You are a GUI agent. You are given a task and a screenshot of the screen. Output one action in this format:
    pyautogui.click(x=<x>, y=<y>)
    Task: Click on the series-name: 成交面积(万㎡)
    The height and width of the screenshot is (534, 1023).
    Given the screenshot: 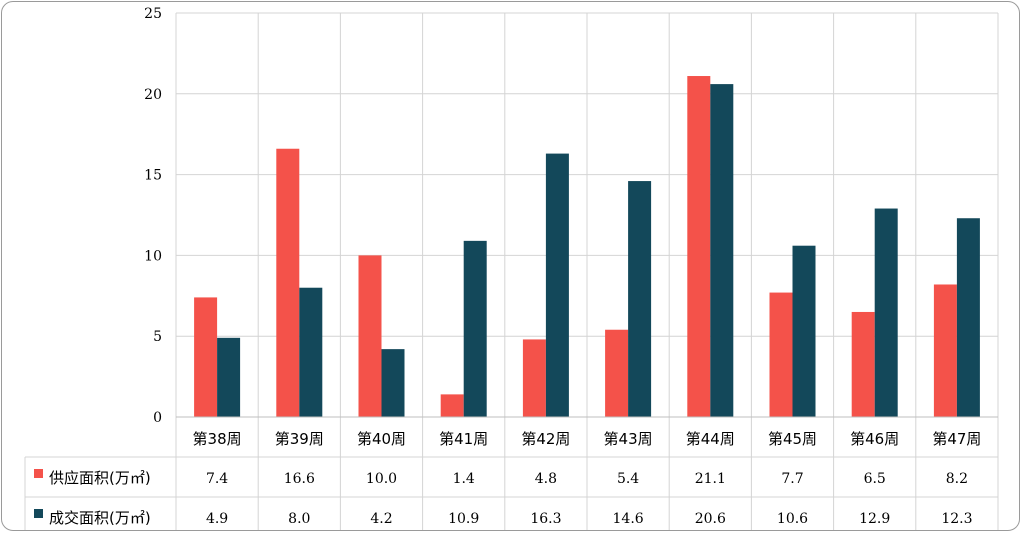 What is the action you would take?
    pyautogui.click(x=100, y=518)
    